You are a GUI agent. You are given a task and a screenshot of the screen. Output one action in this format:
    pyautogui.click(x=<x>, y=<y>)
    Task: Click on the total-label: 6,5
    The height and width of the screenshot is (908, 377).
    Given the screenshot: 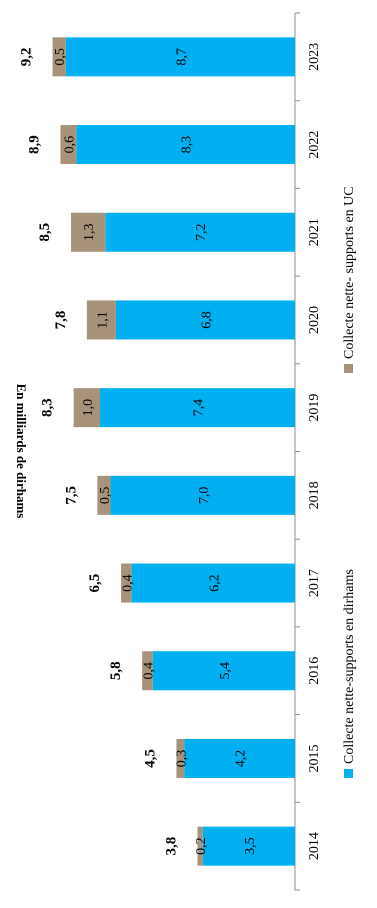 What is the action you would take?
    pyautogui.click(x=95, y=583)
    